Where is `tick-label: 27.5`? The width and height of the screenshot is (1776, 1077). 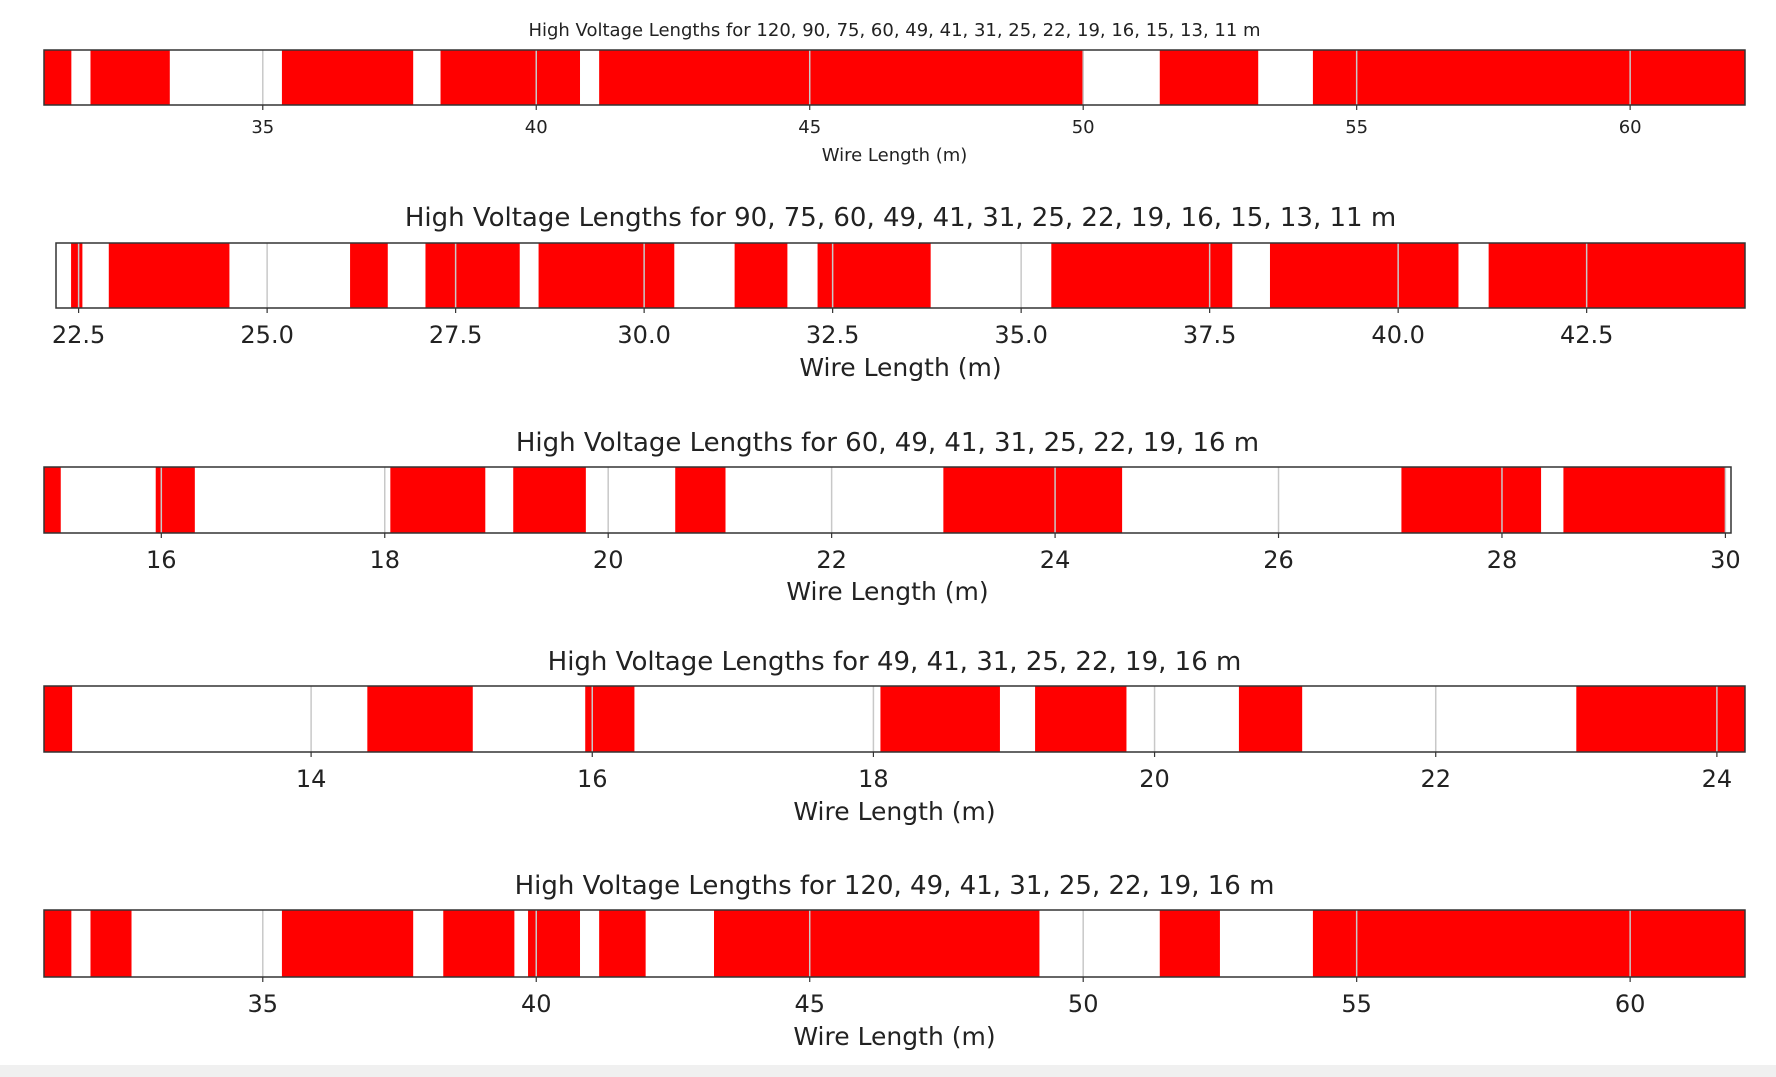
tick-label: 27.5 is located at coordinates (455, 335).